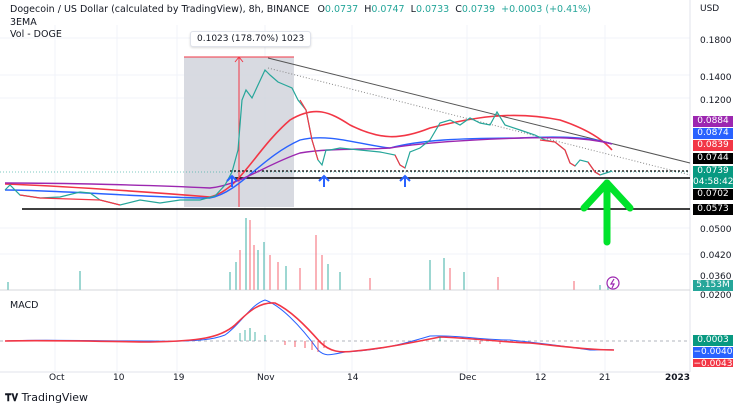 The height and width of the screenshot is (412, 750). I want to click on low-value: 0.0733, so click(432, 9).